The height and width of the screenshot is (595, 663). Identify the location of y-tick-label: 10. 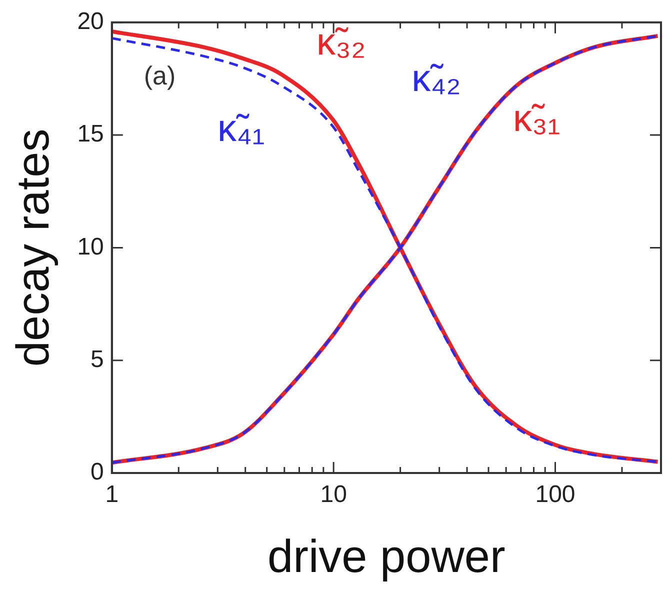
(90, 246).